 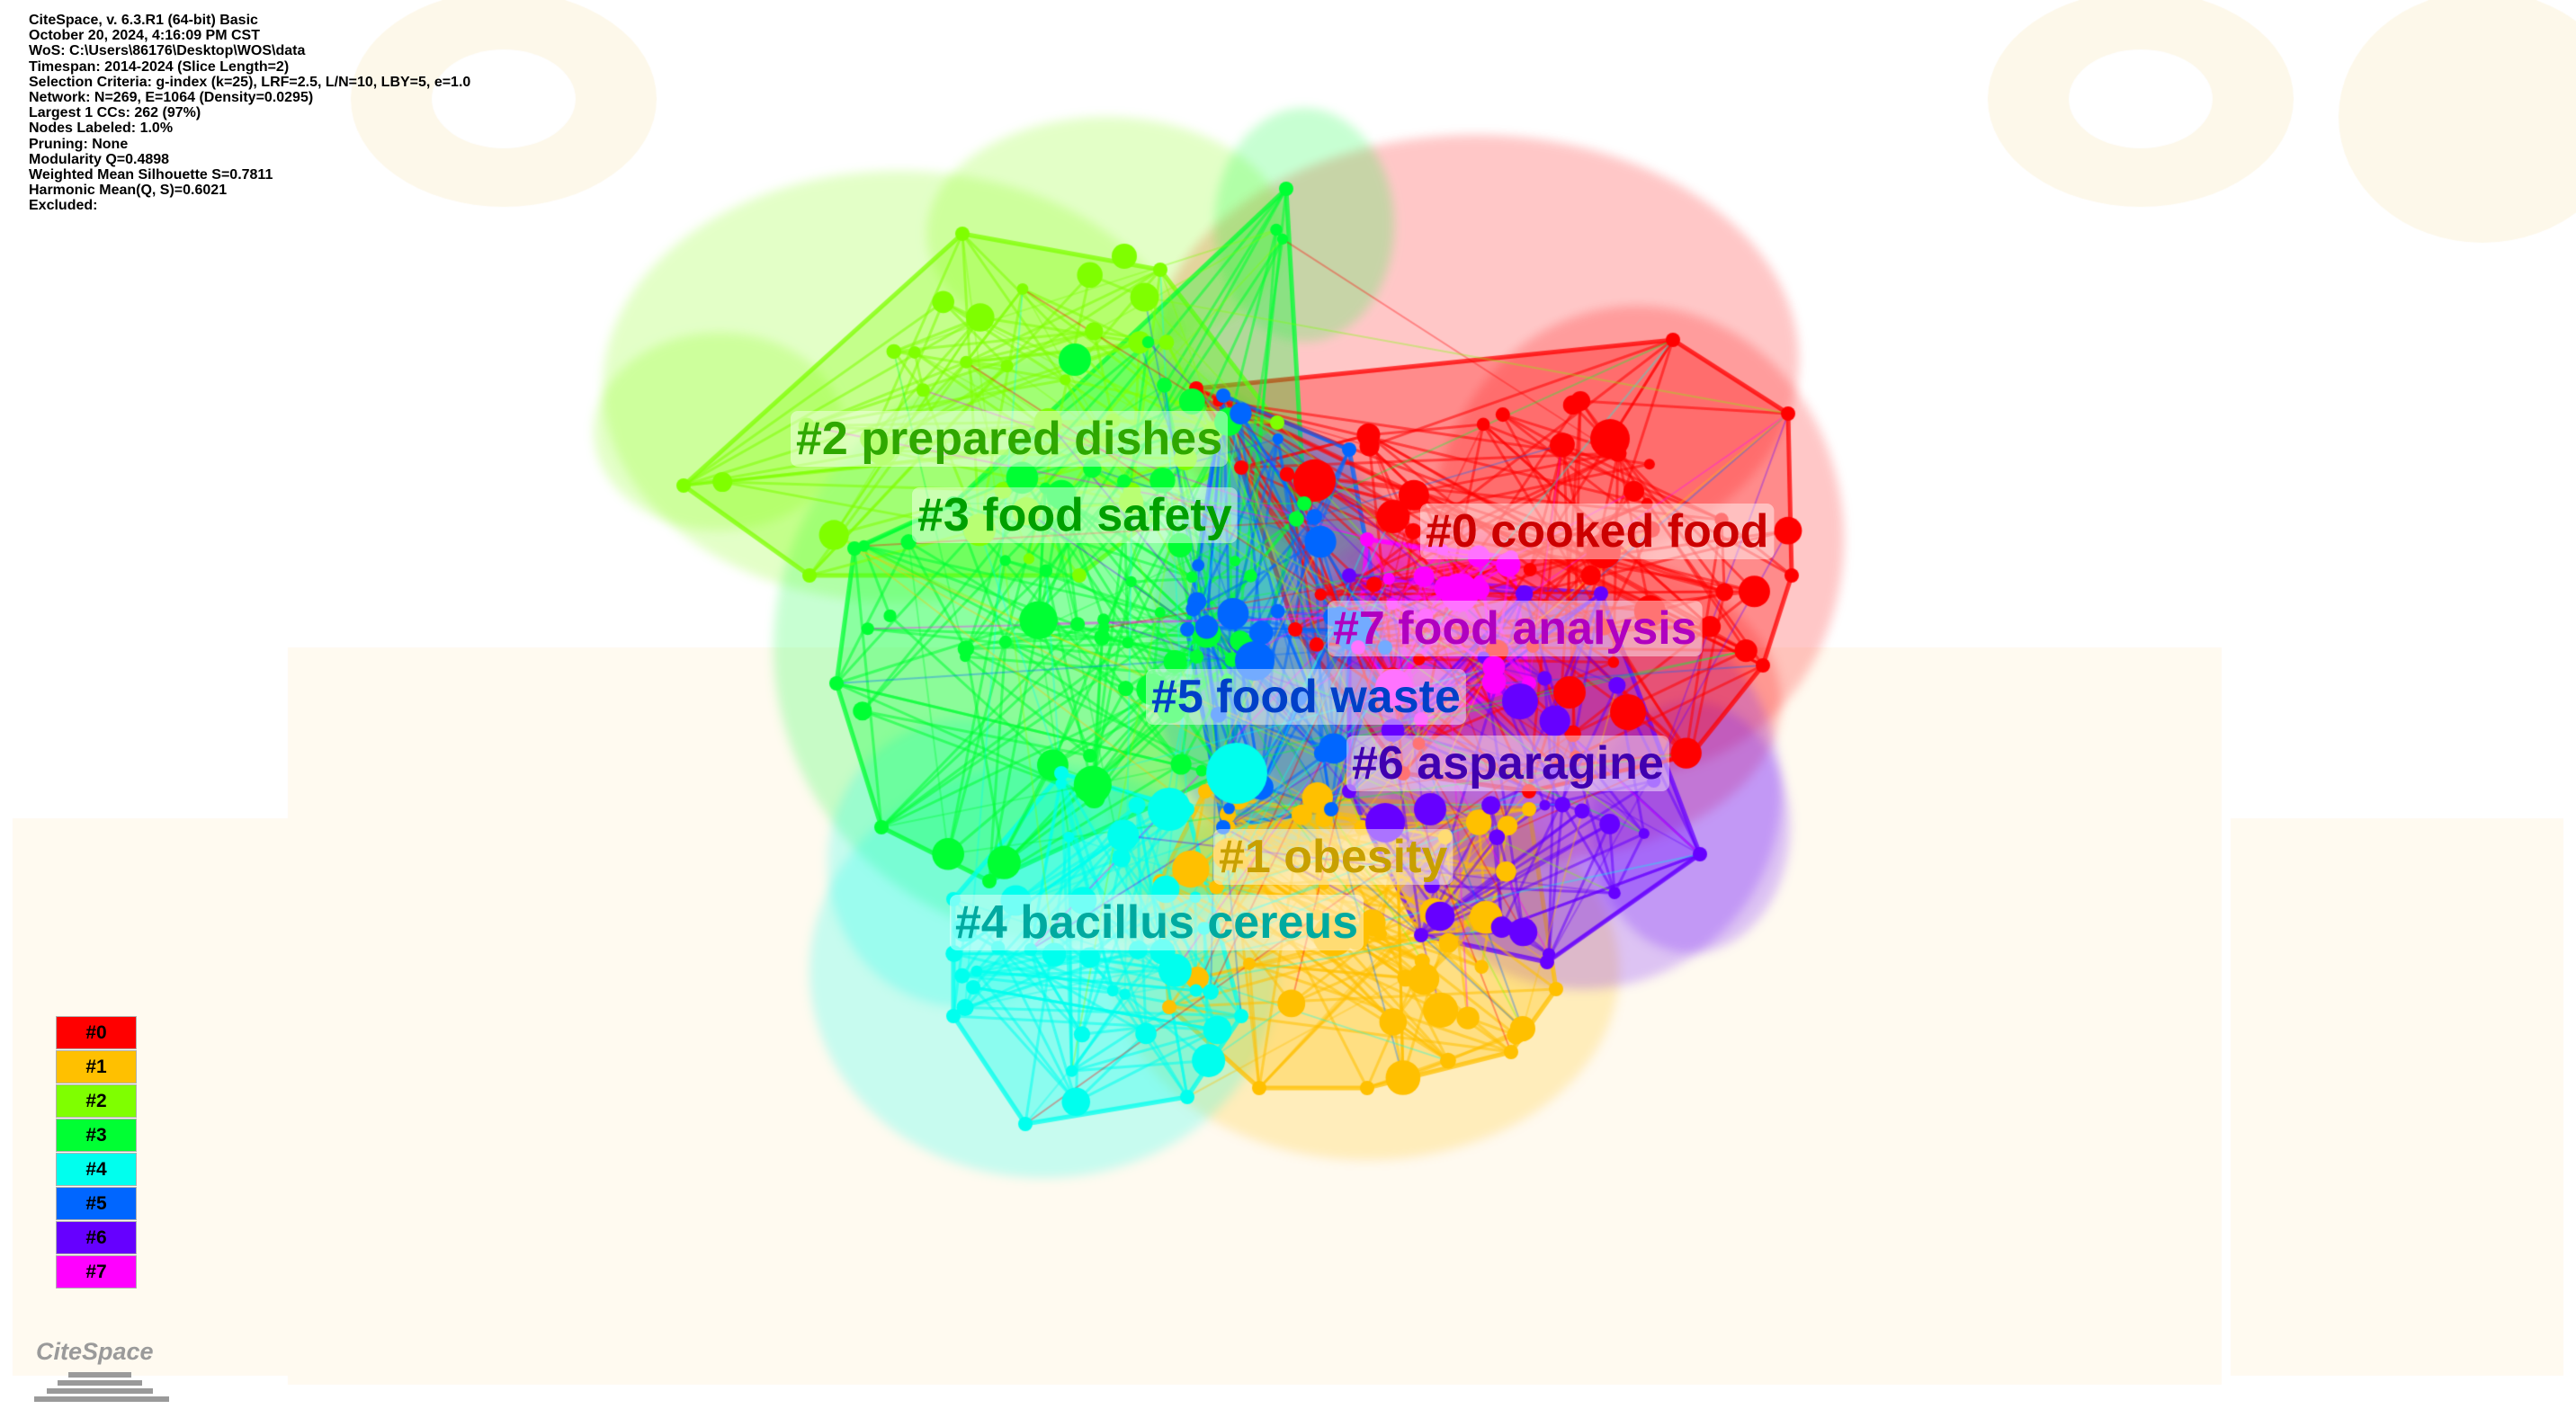 I want to click on cluster-label-3: #3 food safety, so click(x=1074, y=515).